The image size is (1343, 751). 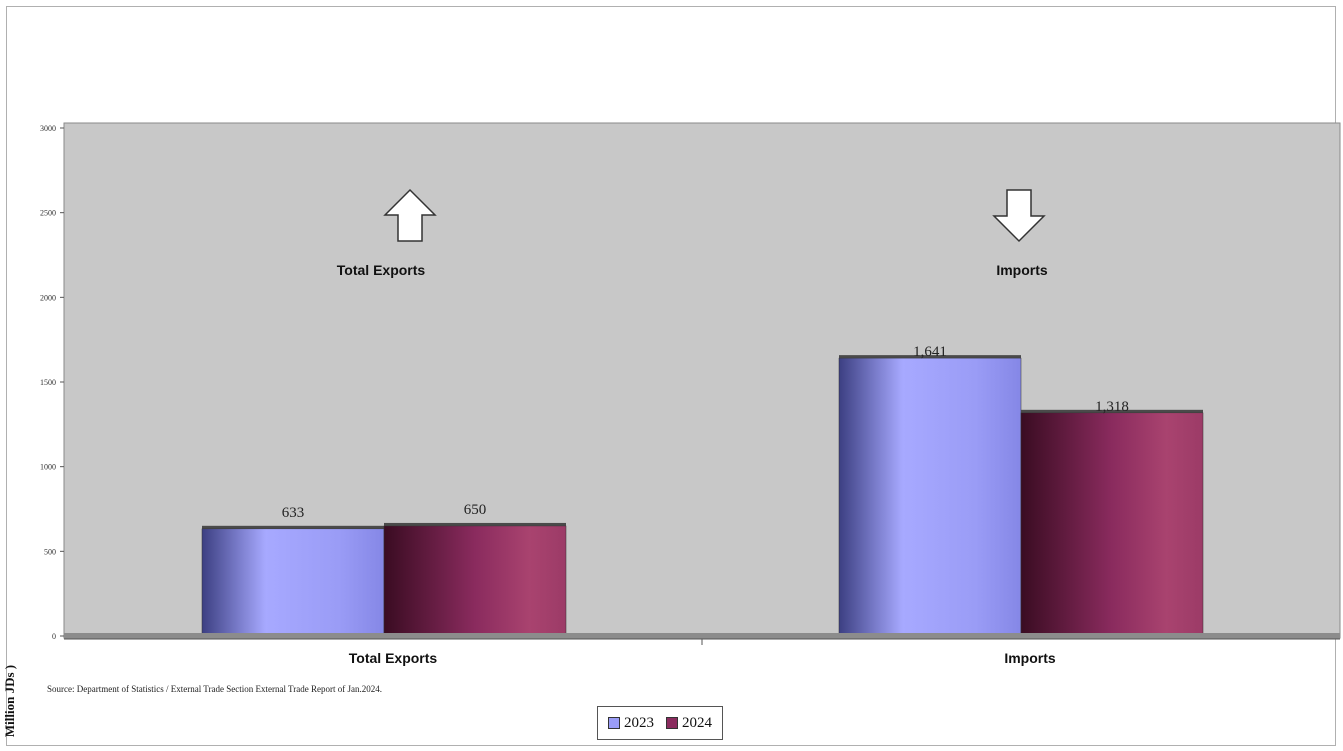 What do you see at coordinates (660, 723) in the screenshot?
I see `legend: 2023 2024` at bounding box center [660, 723].